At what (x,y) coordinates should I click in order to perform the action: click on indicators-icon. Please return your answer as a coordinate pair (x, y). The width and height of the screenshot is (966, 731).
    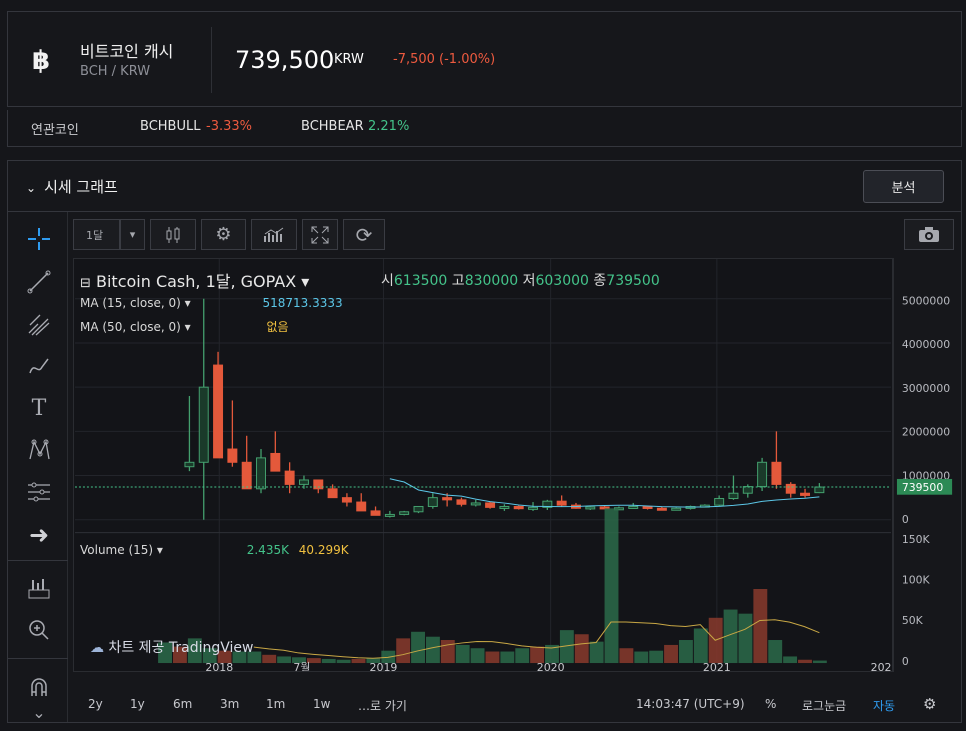
    Looking at the image, I should click on (274, 234).